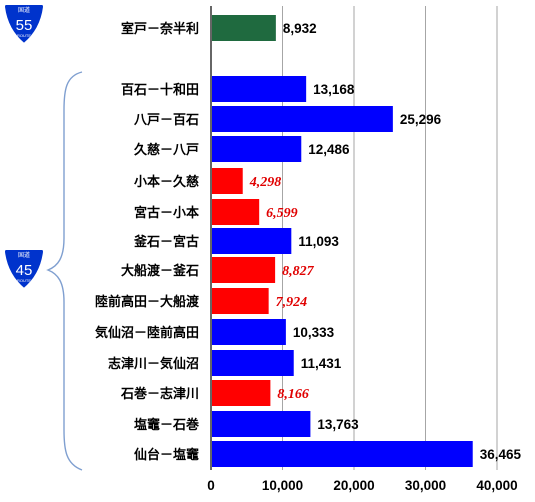  What do you see at coordinates (166, 455) in the screenshot?
I see `category-label: 仙台－塩竈` at bounding box center [166, 455].